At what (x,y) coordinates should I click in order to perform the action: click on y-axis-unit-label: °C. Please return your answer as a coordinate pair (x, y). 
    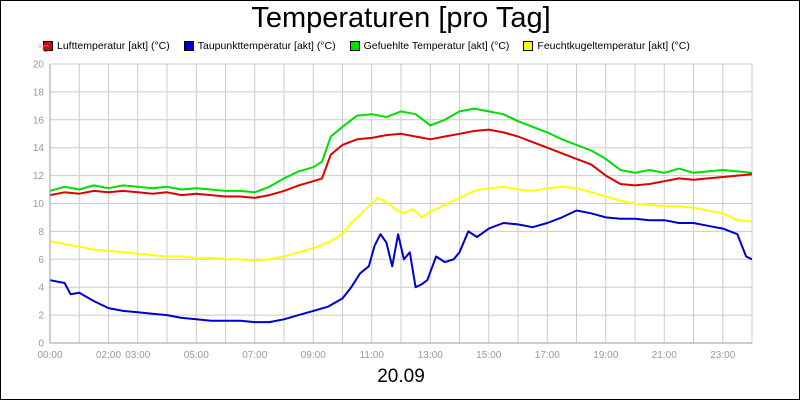
    Looking at the image, I should click on (43, 49).